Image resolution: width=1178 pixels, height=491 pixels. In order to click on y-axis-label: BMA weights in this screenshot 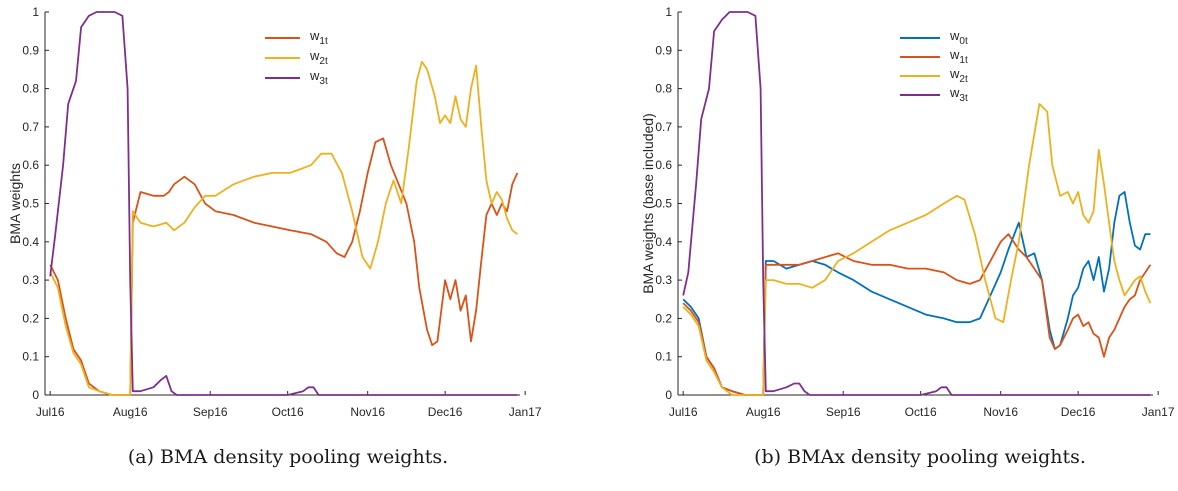, I will do `click(15, 203)`.